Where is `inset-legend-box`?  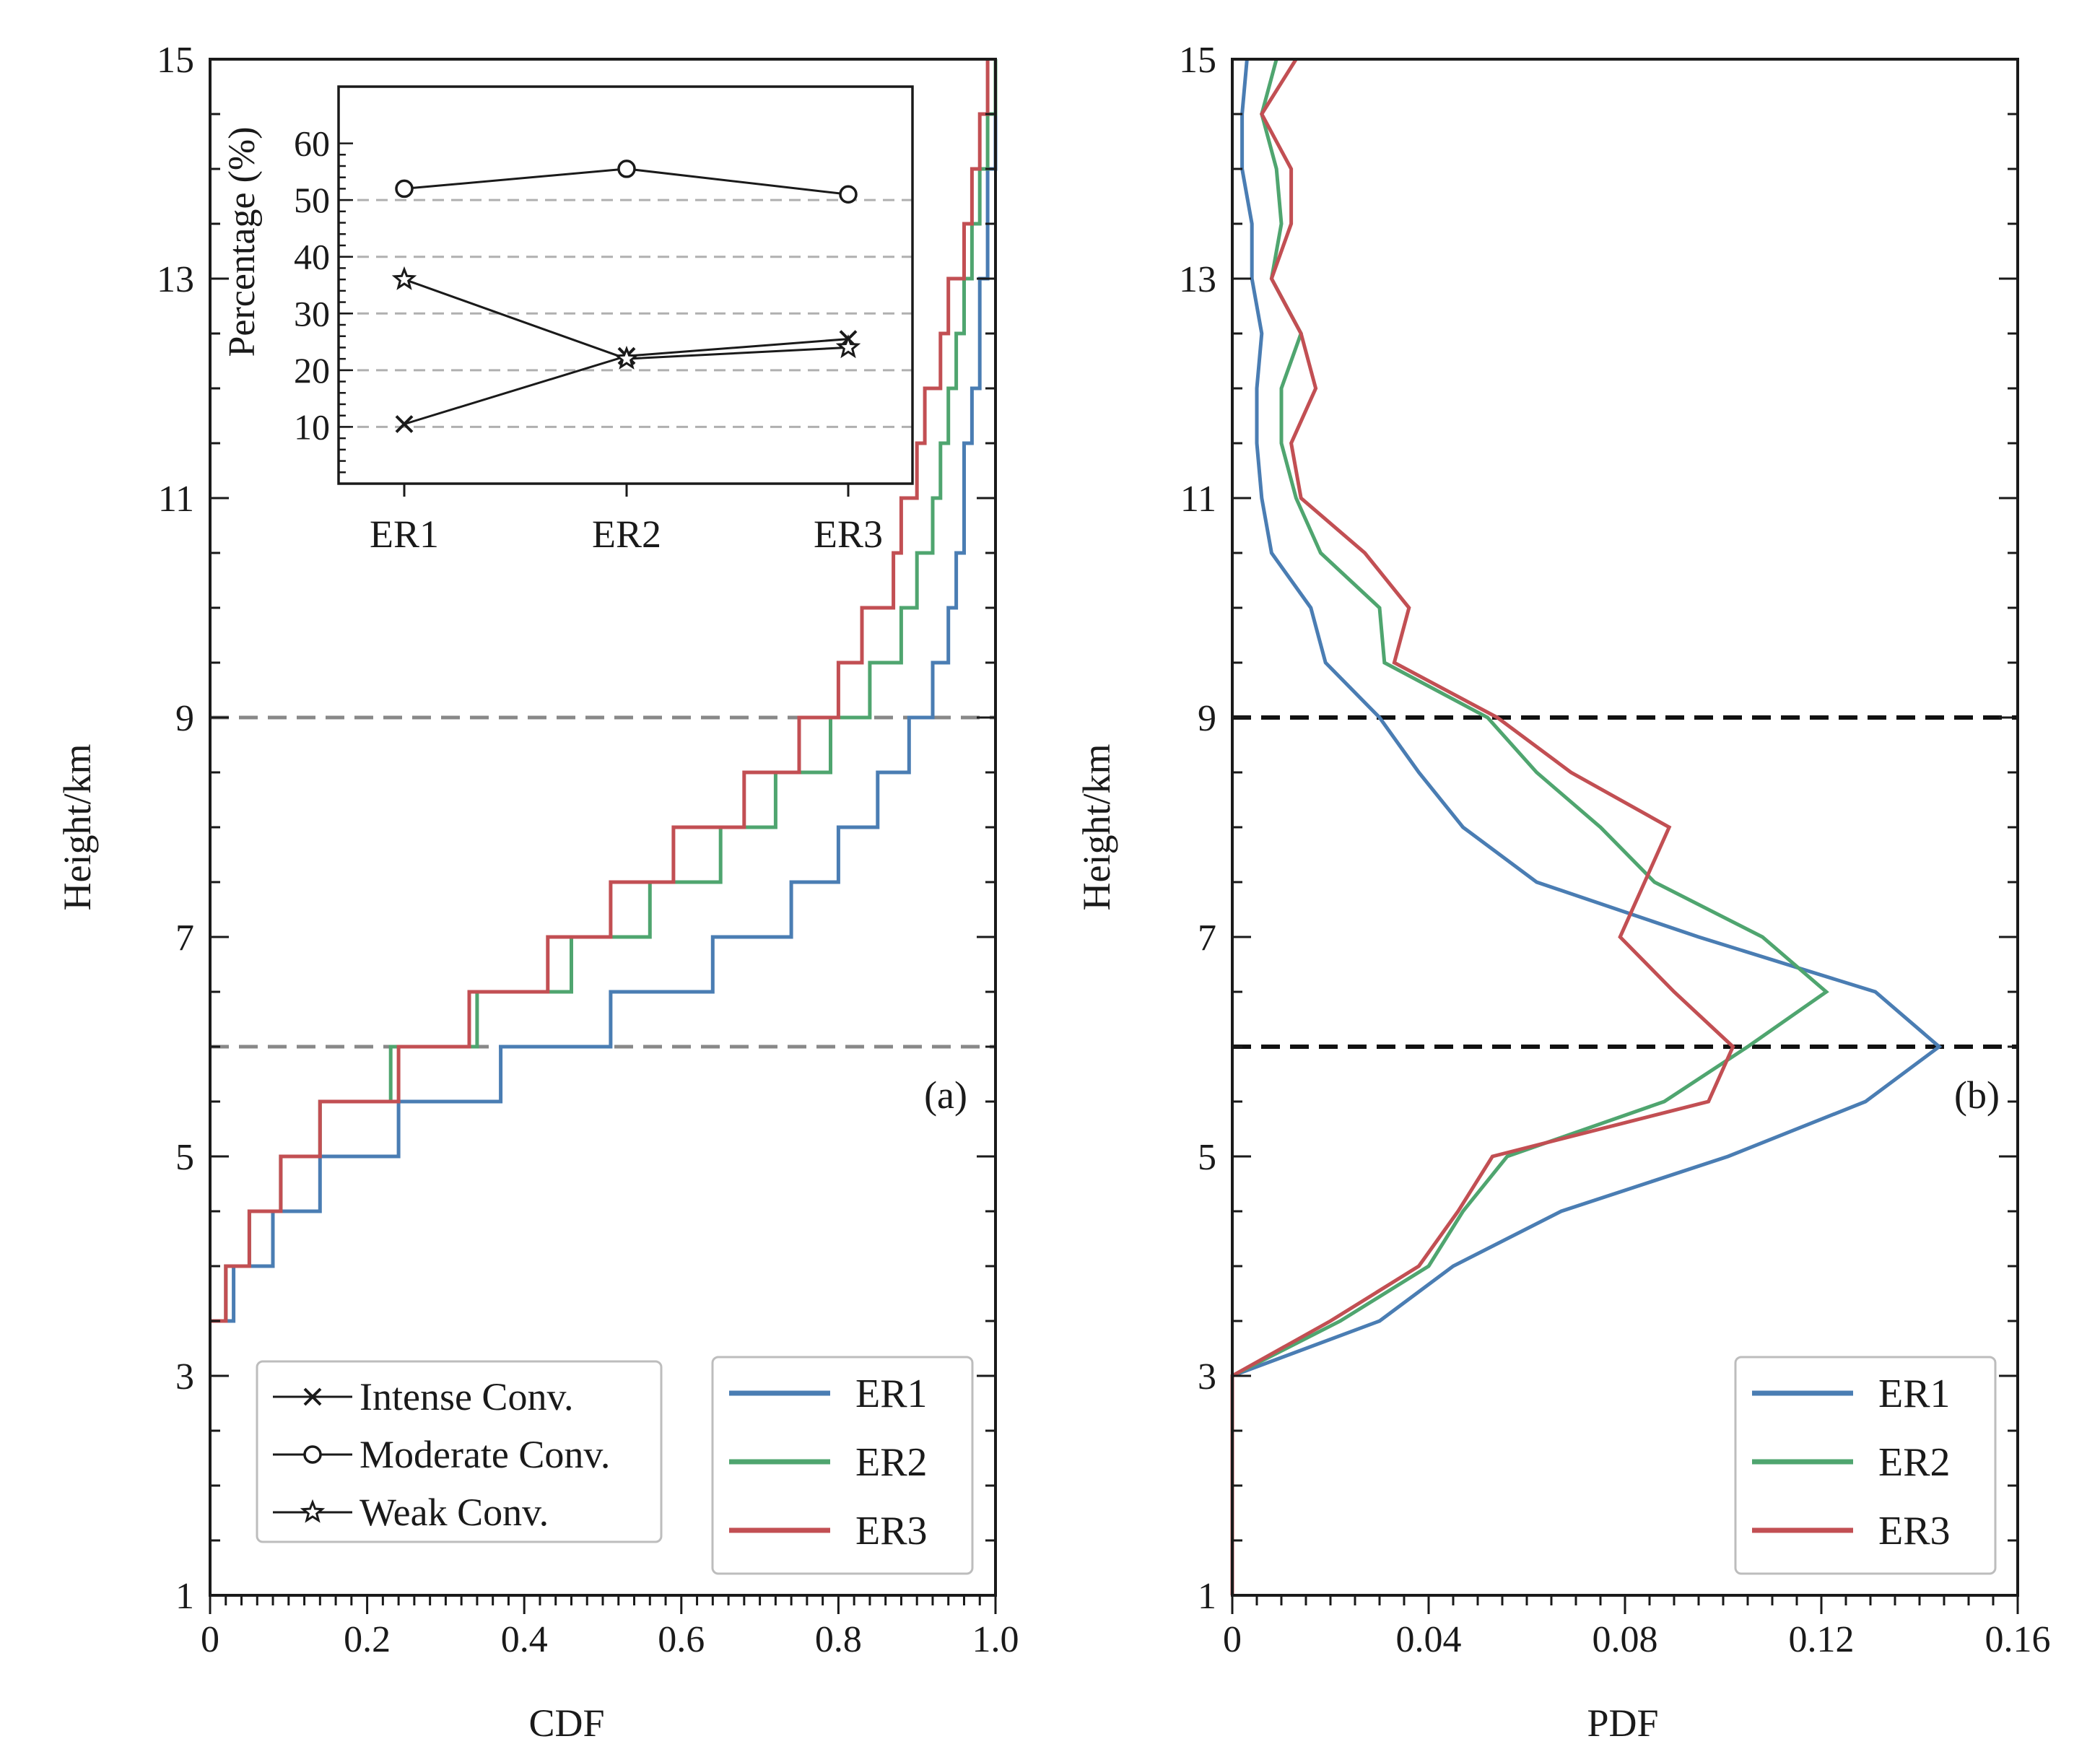
inset-legend-box is located at coordinates (459, 1451).